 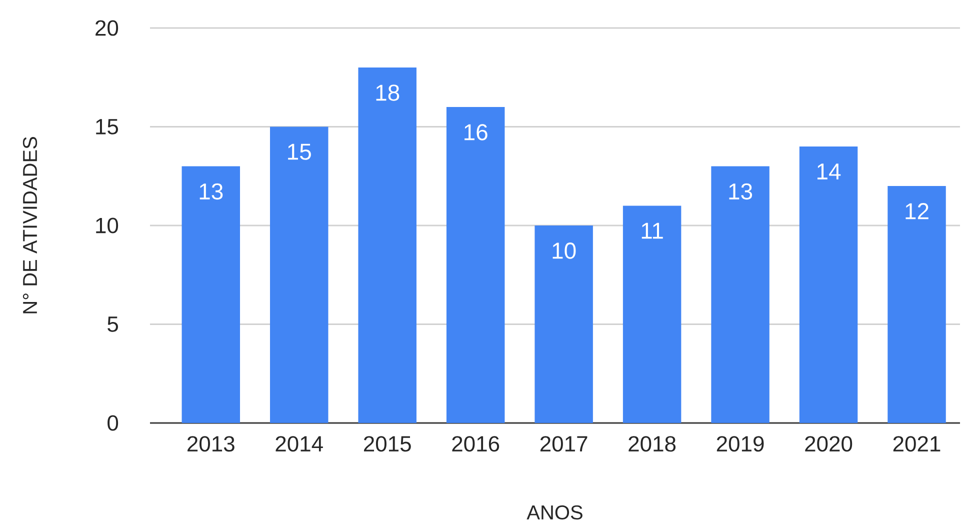 What do you see at coordinates (113, 324) in the screenshot?
I see `y-tick-label: 5` at bounding box center [113, 324].